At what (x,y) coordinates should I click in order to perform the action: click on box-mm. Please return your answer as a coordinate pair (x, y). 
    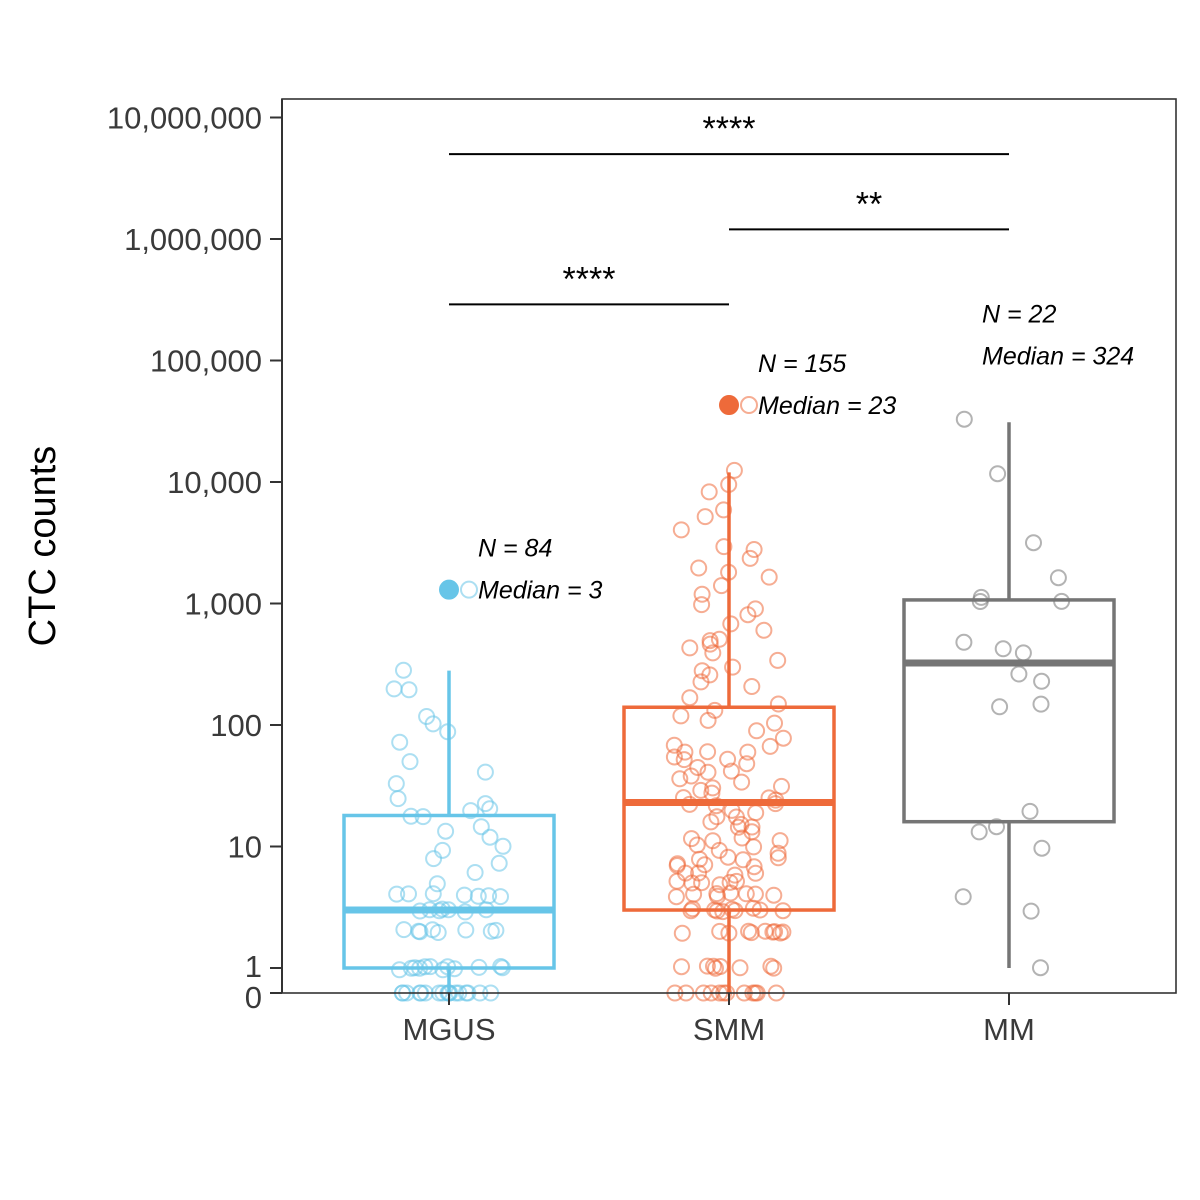
    Looking at the image, I should click on (1009, 711).